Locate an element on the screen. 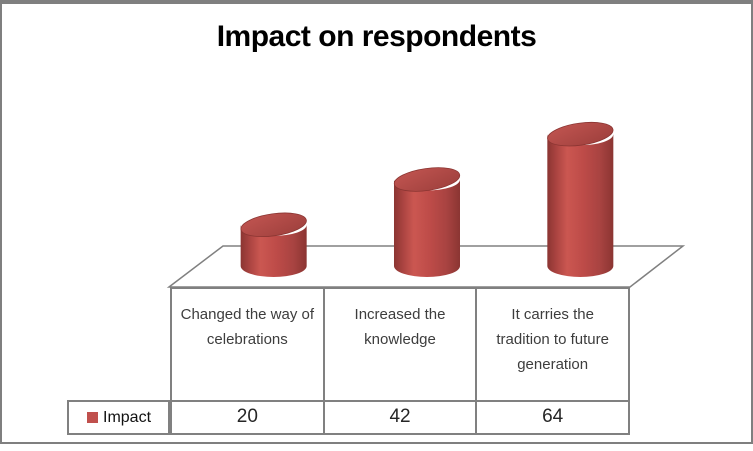 This screenshot has width=753, height=451. legend: Impact is located at coordinates (118, 417).